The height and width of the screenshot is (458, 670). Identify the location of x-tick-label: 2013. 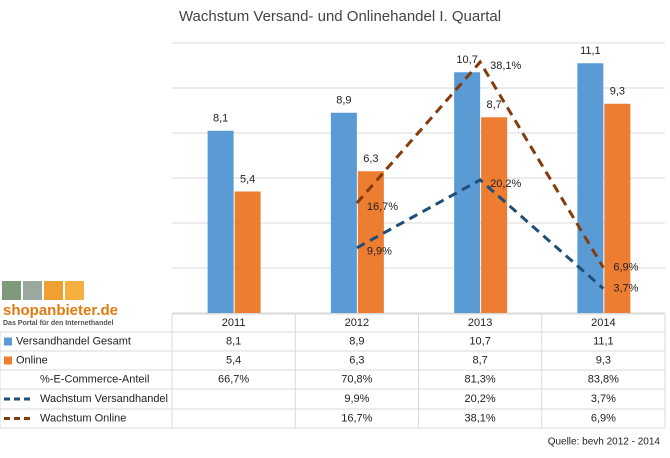
(480, 323).